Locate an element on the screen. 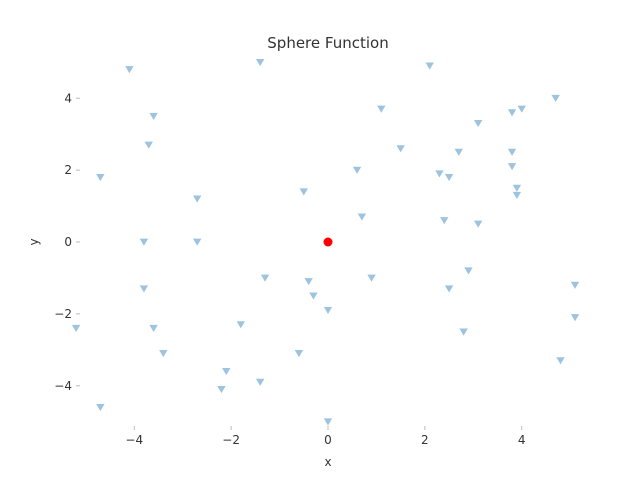 This screenshot has height=485, width=640. y-tick-label: 2 is located at coordinates (68, 170).